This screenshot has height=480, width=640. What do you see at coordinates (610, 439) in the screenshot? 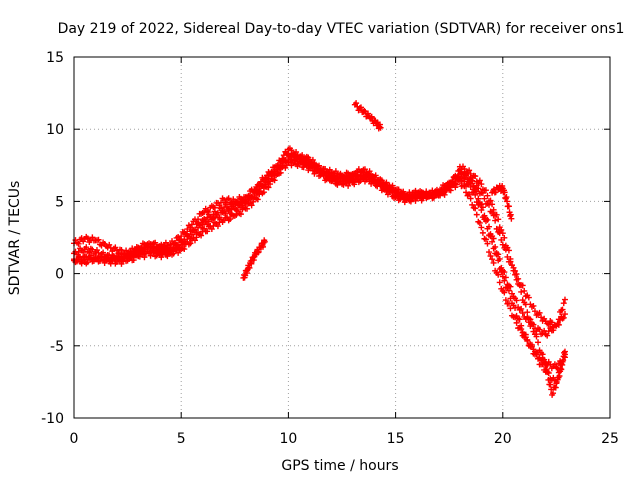
I see `x-tick-label: 25` at bounding box center [610, 439].